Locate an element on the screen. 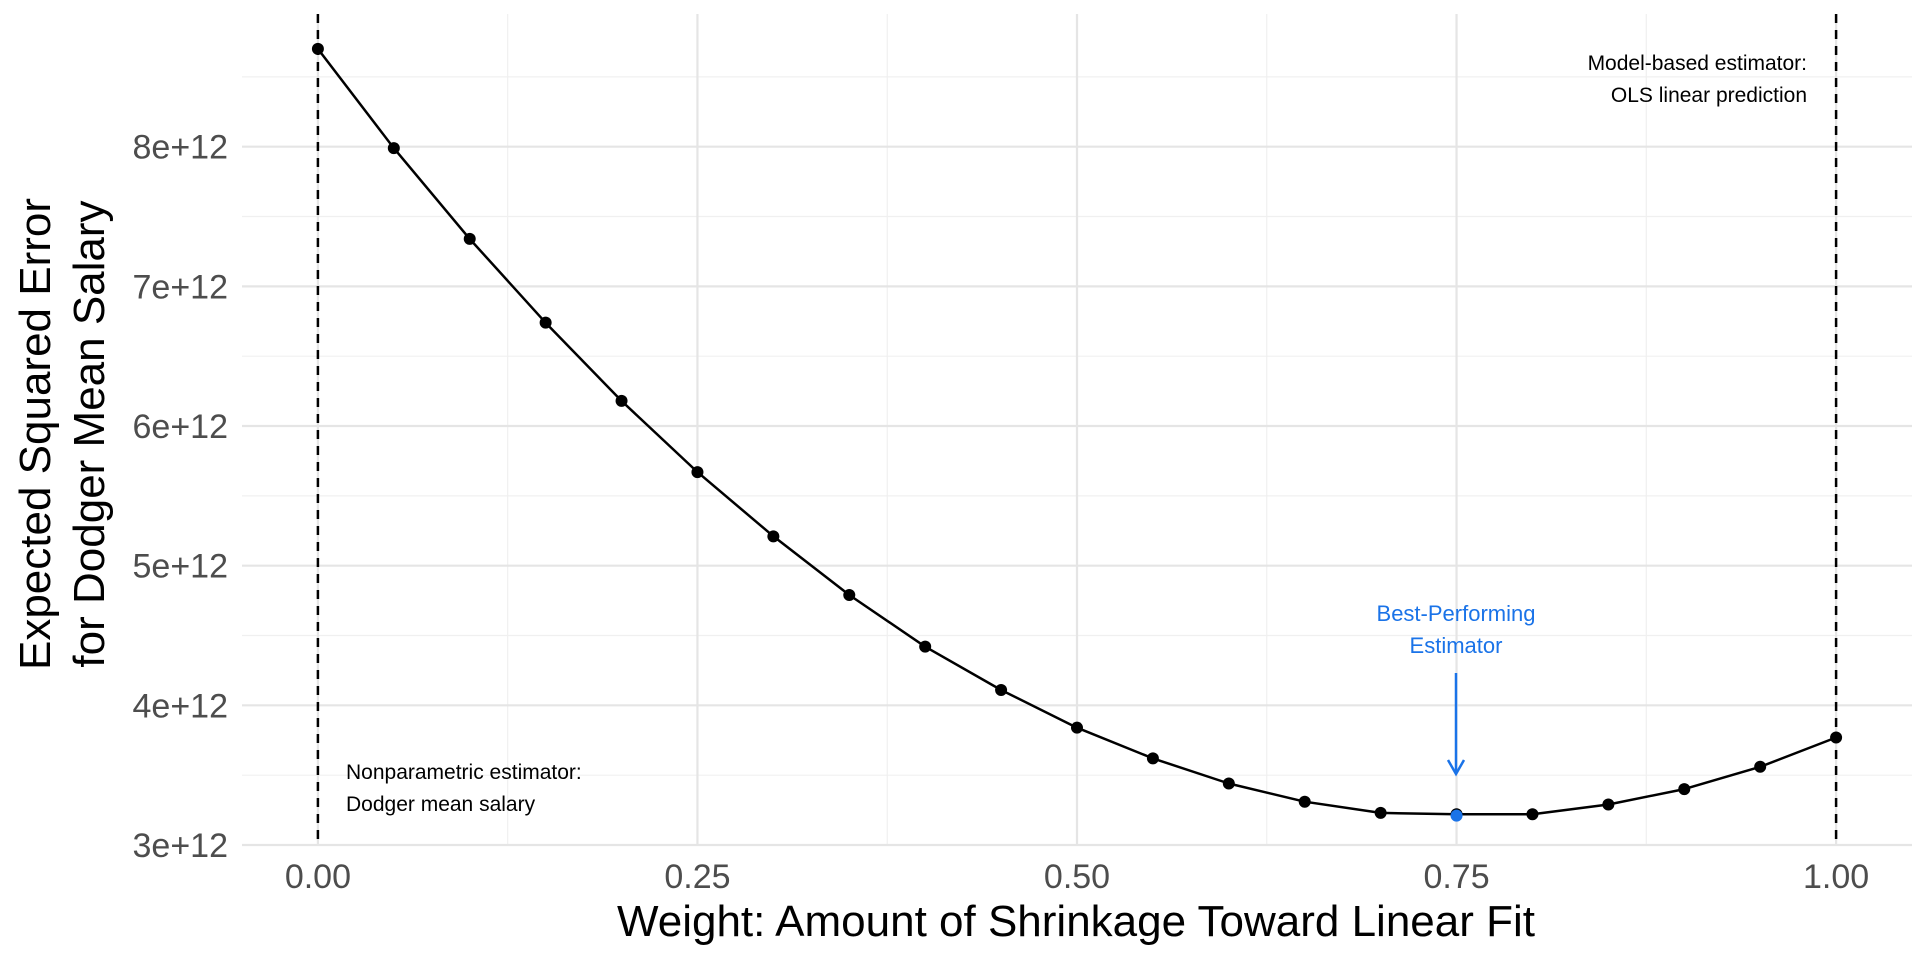  y-tick-label: 3e+12 is located at coordinates (181, 846).